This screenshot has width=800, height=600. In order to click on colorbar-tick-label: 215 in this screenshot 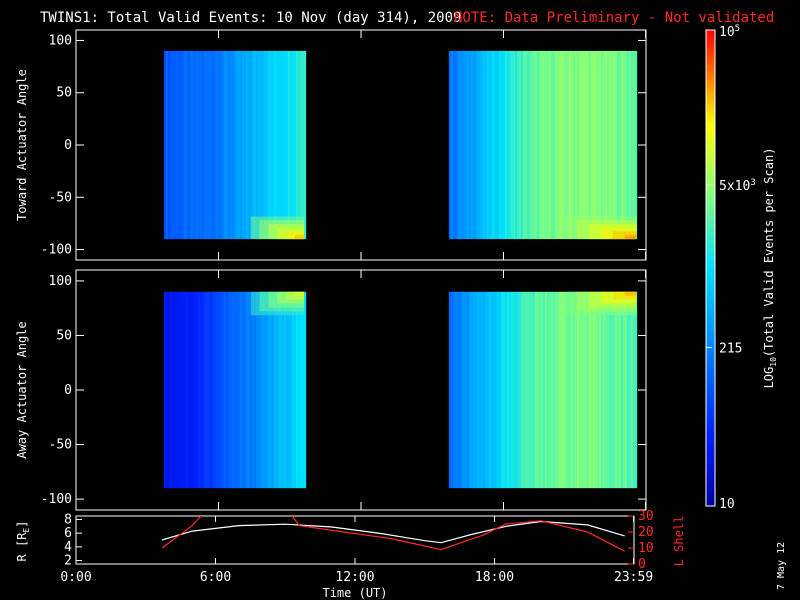, I will do `click(730, 348)`.